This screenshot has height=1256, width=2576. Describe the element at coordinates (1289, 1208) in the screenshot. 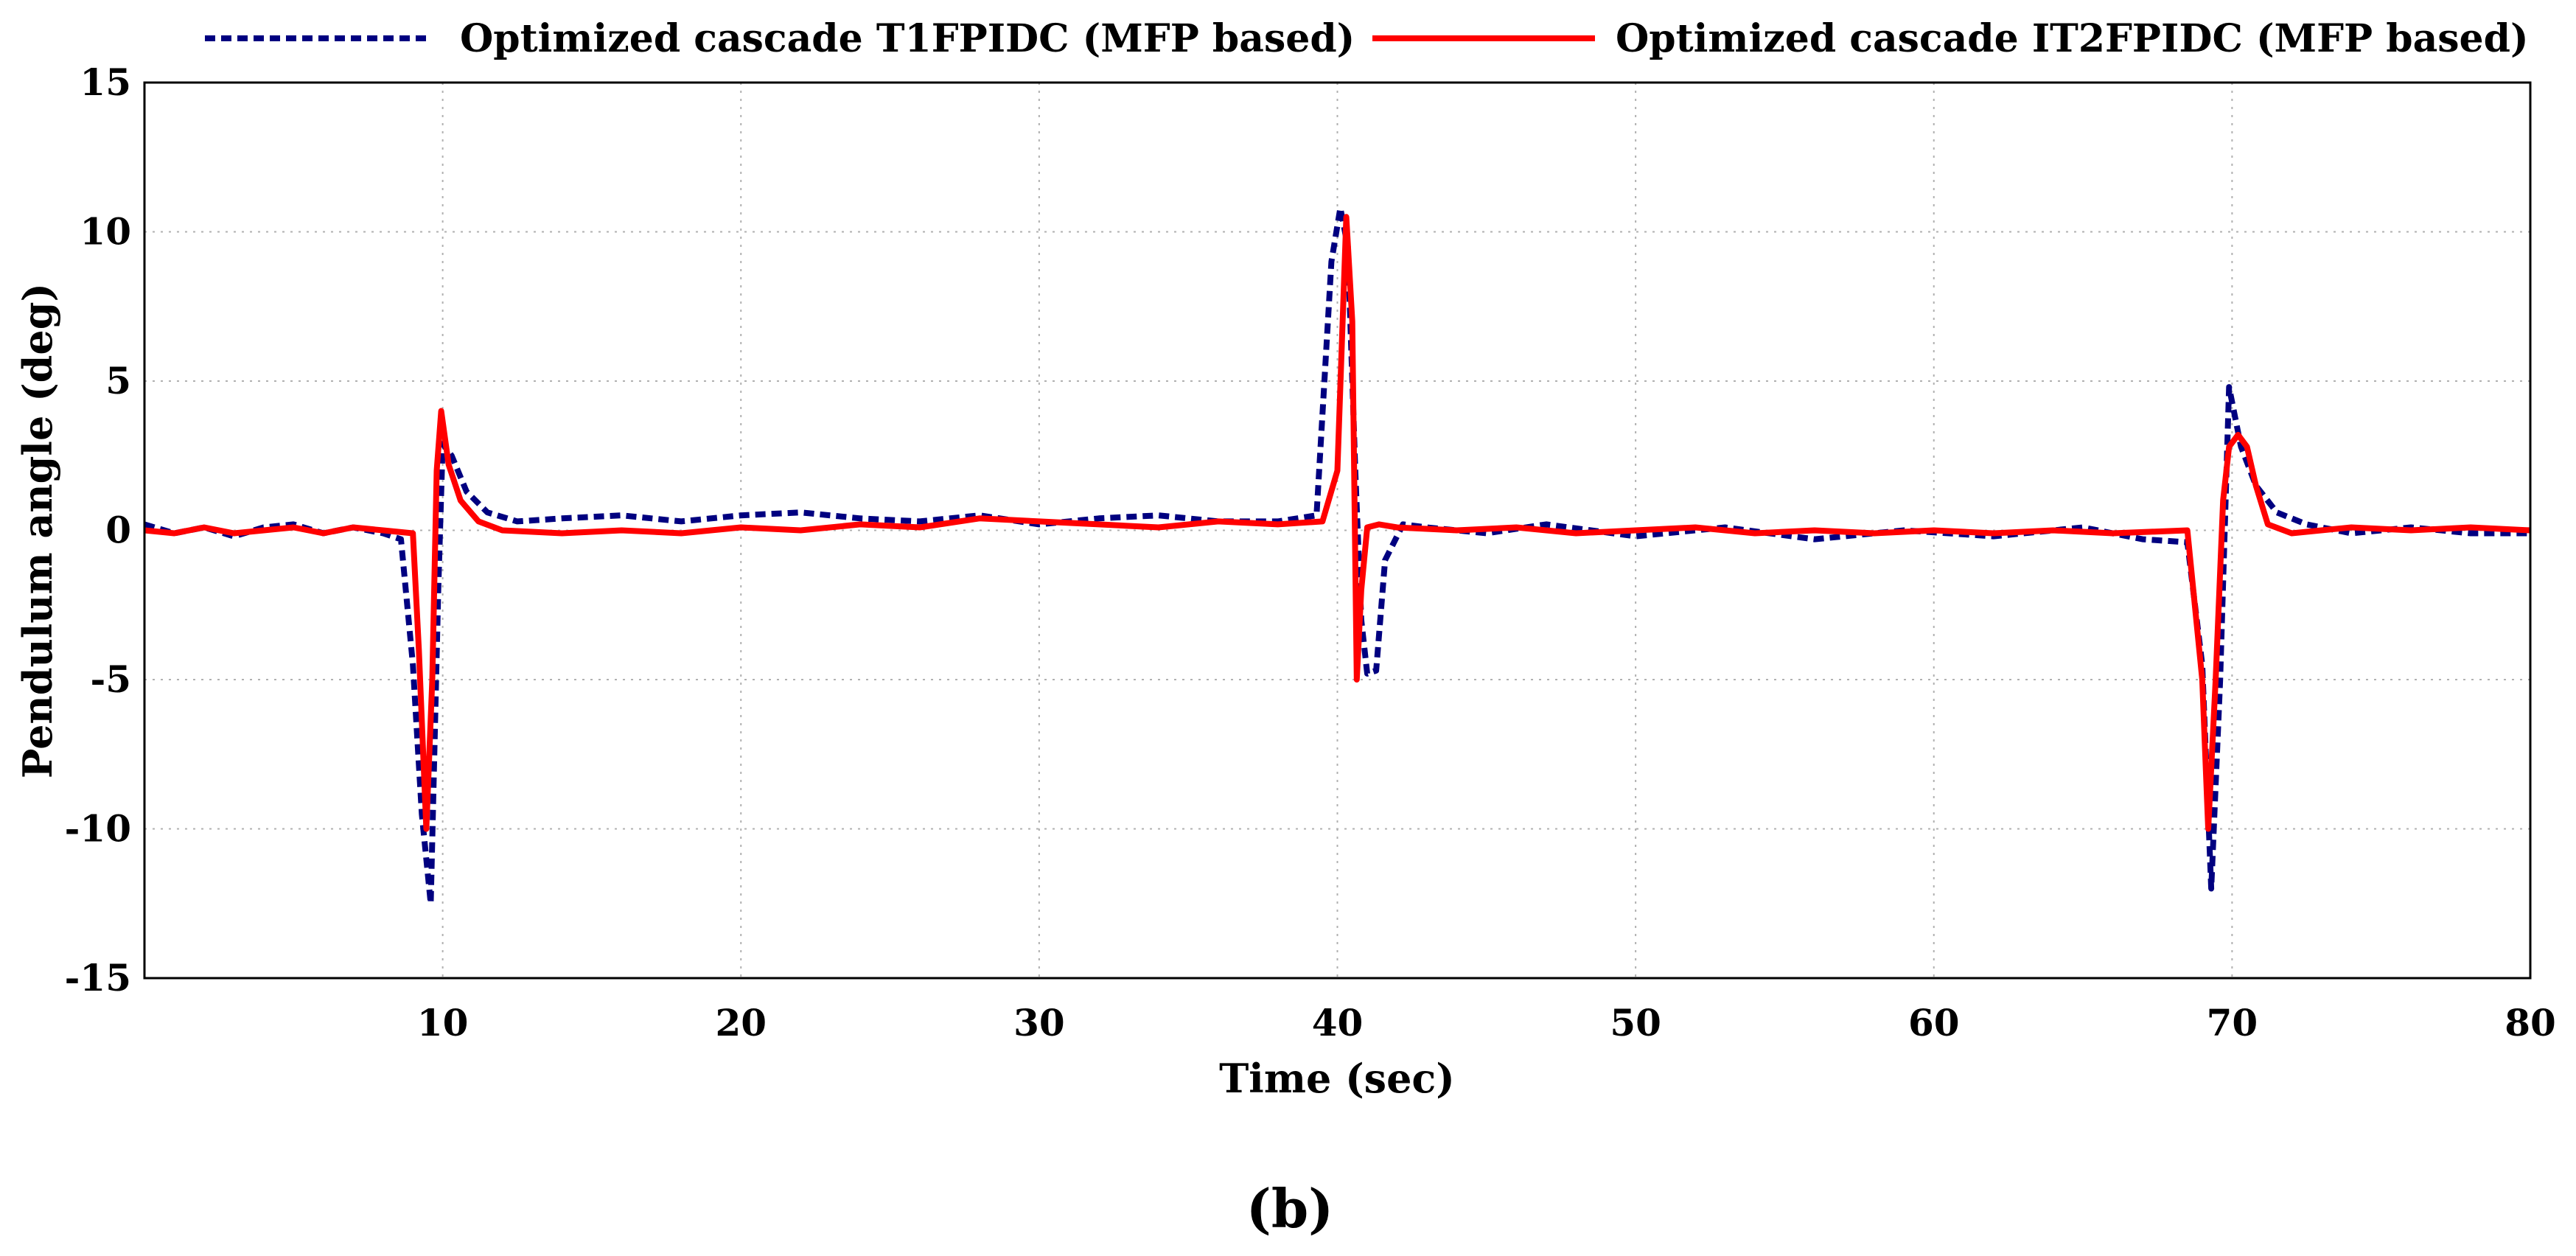

I see `panel-label: (b)` at that location.